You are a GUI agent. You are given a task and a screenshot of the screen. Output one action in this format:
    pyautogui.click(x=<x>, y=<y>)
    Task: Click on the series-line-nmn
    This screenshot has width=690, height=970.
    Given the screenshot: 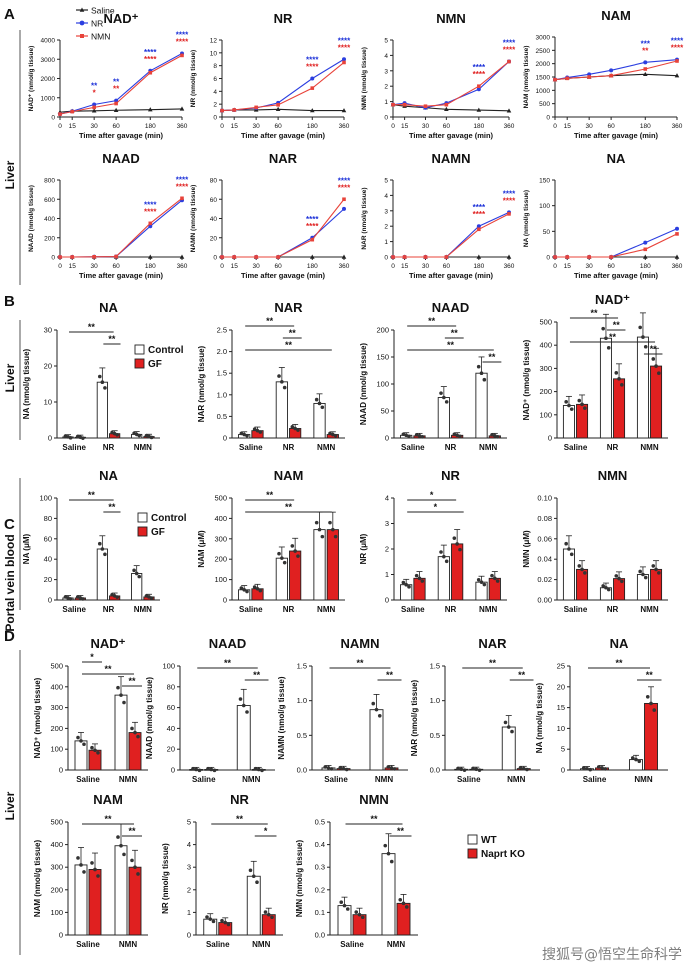 What is the action you would take?
    pyautogui.click(x=283, y=87)
    